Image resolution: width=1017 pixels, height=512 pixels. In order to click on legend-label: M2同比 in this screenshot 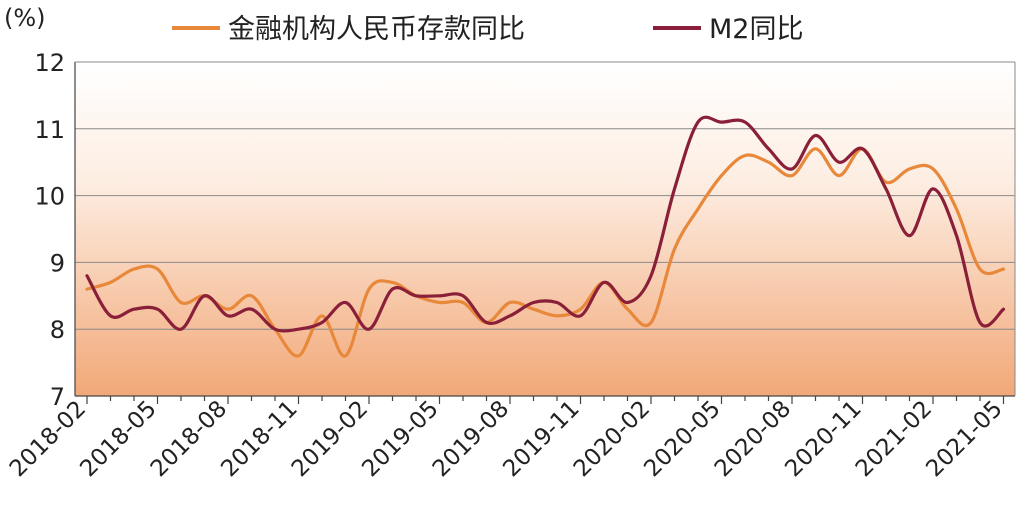, I will do `click(756, 29)`.